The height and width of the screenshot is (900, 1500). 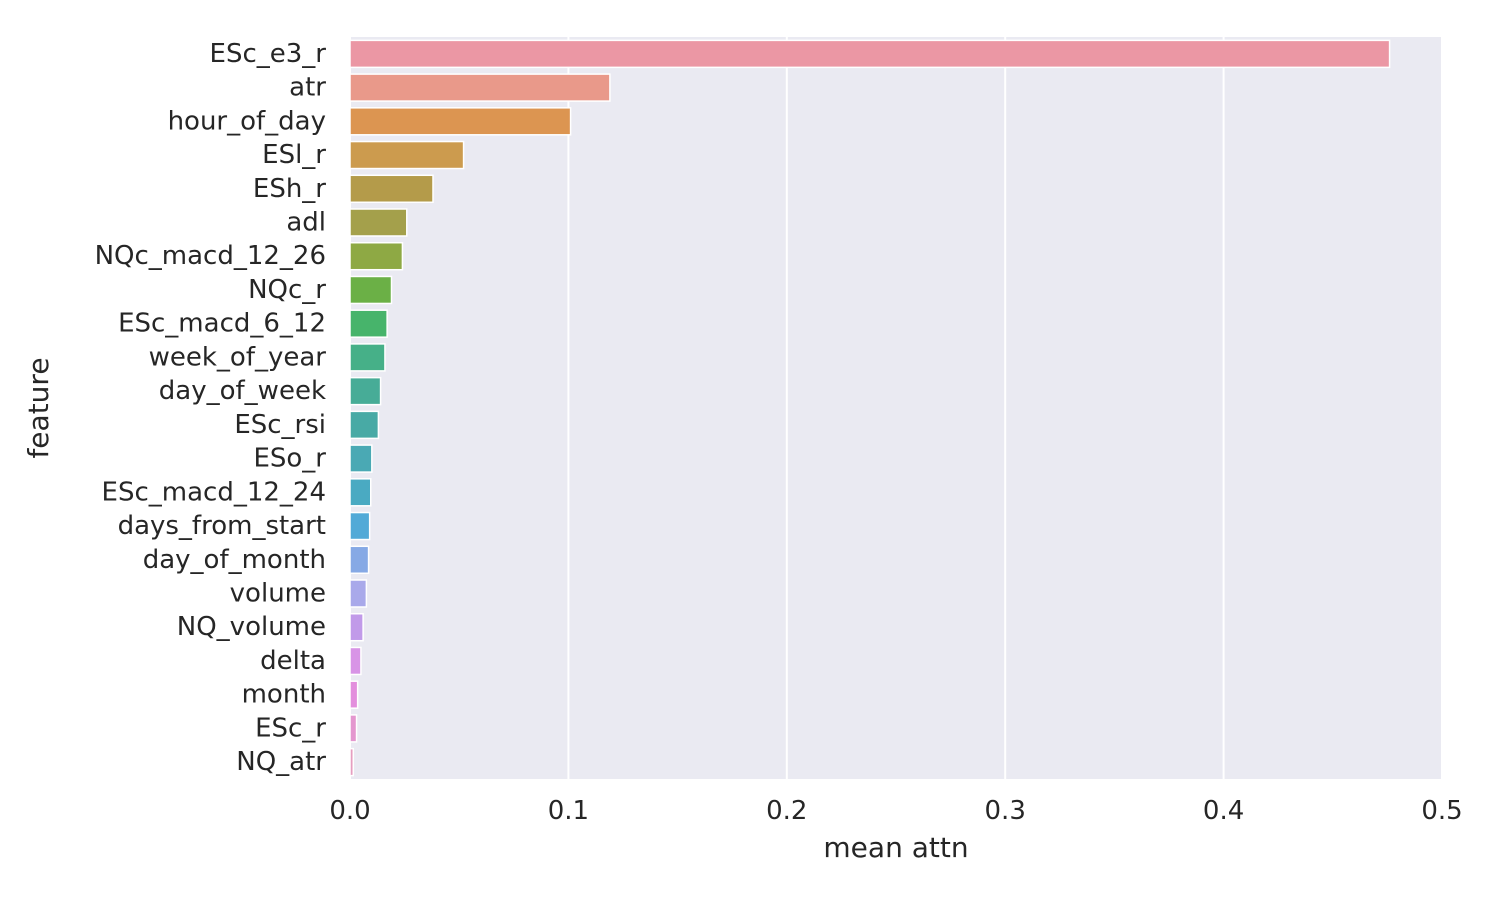 I want to click on y-tick-label: atr, so click(x=307, y=88).